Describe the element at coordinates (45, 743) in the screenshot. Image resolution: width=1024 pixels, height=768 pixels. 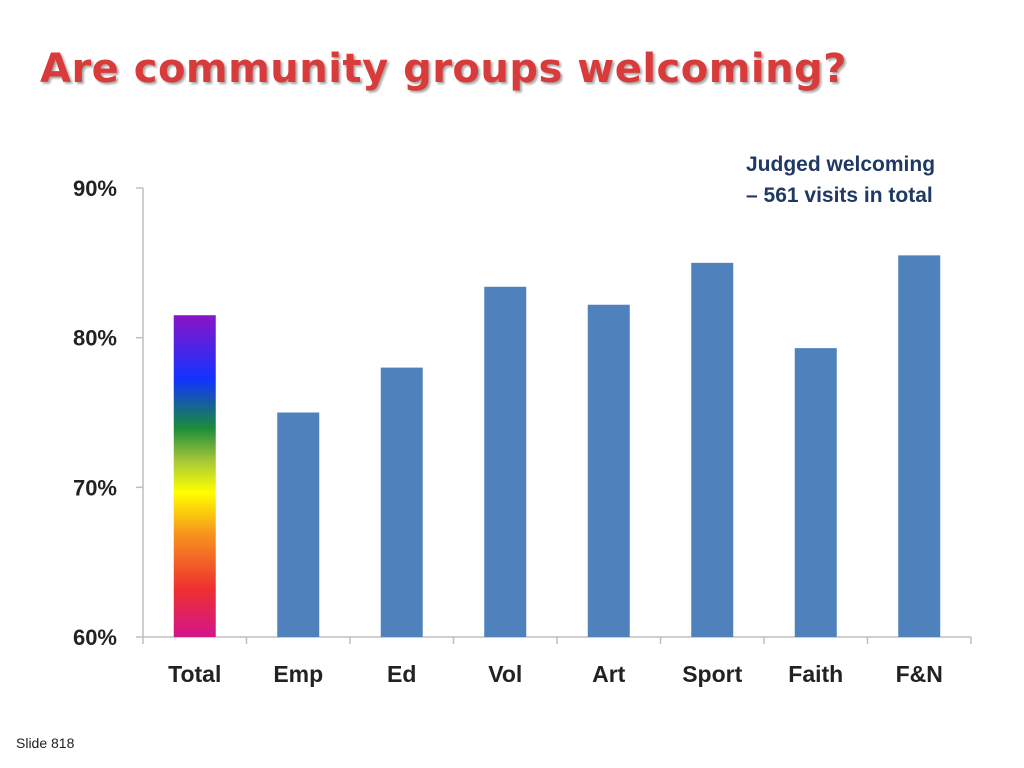
I see `slide-number: Slide 818` at that location.